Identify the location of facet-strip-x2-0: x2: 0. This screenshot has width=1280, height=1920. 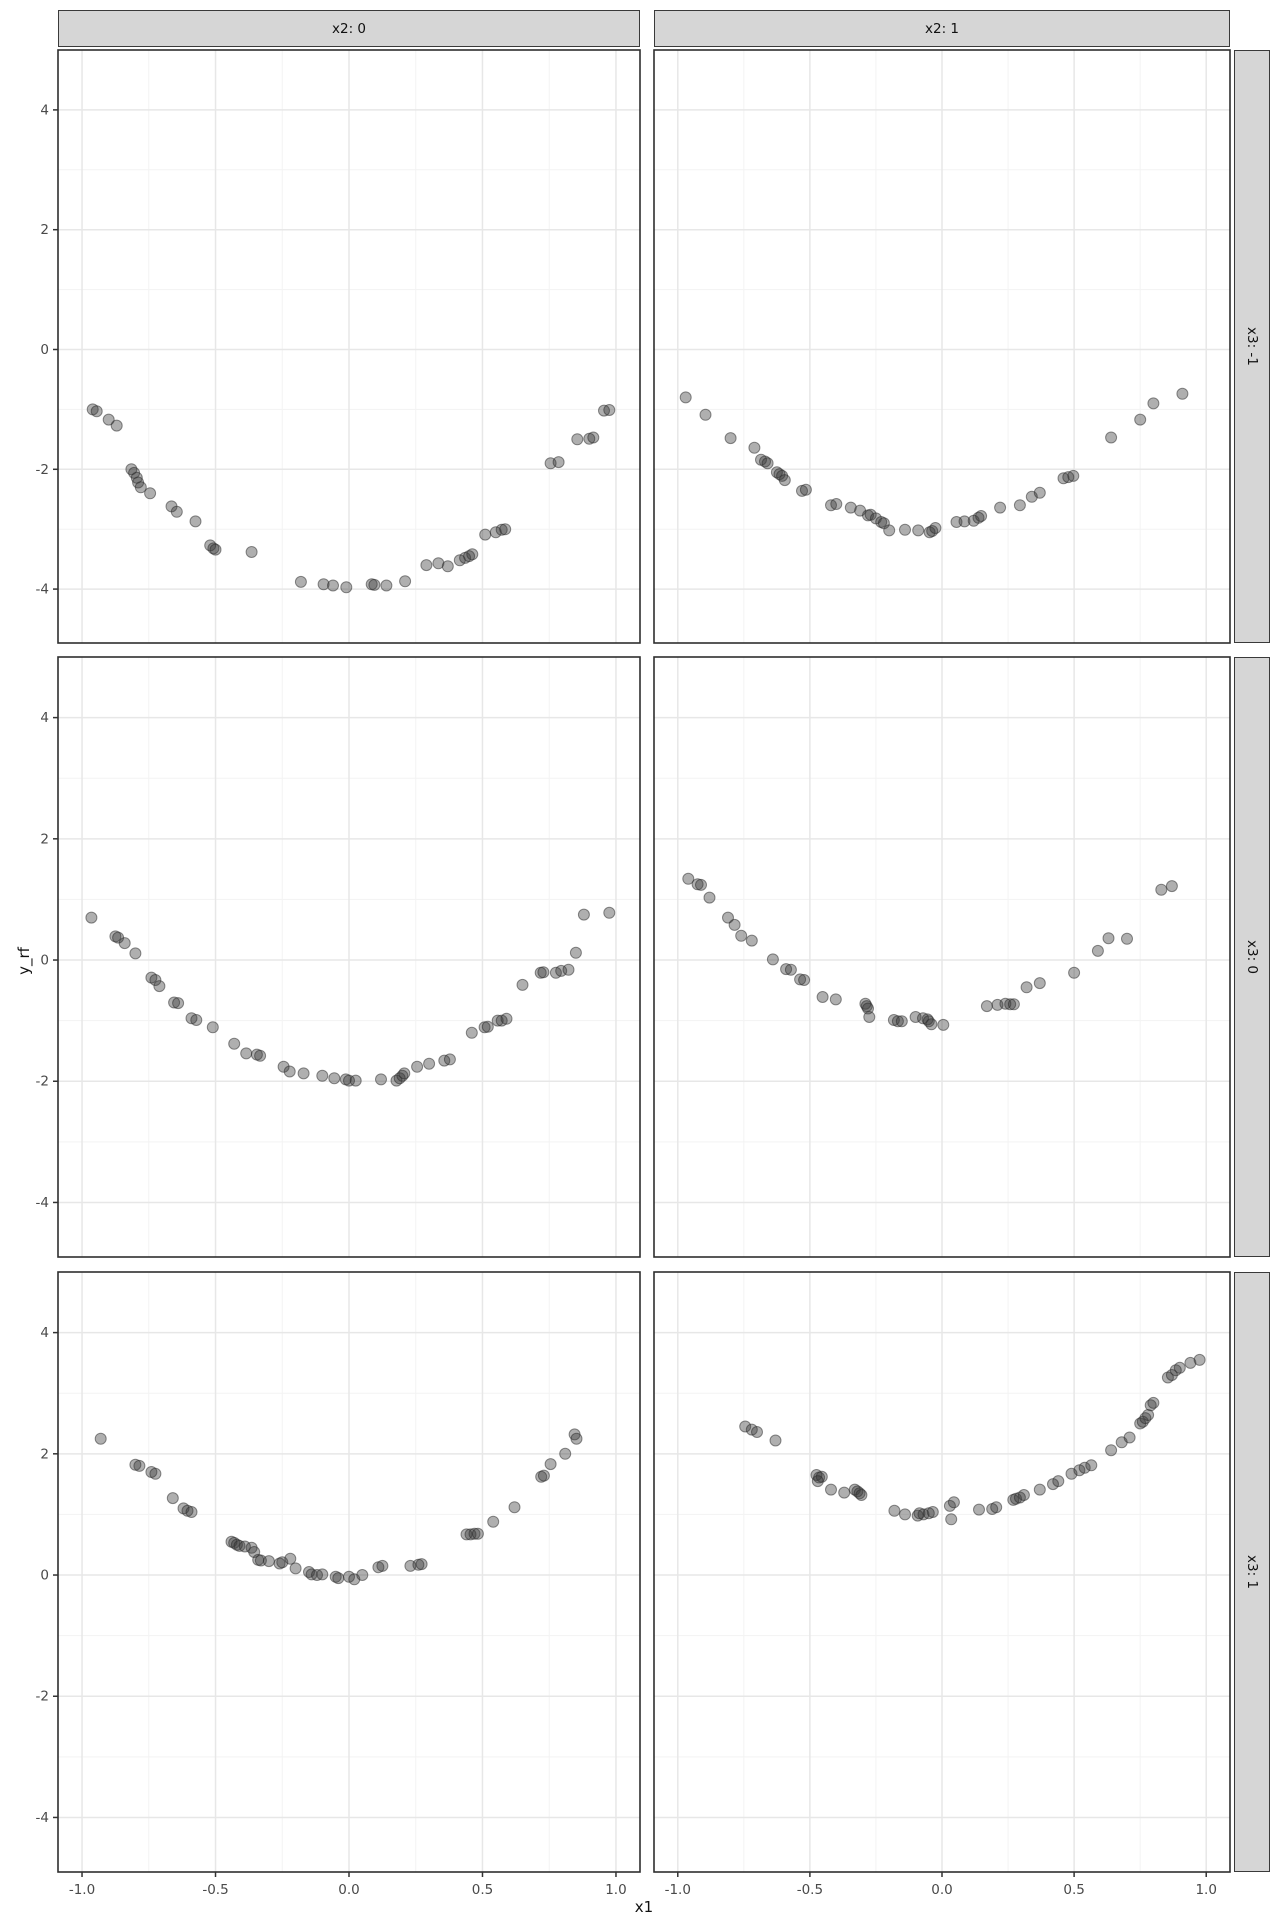
(349, 28).